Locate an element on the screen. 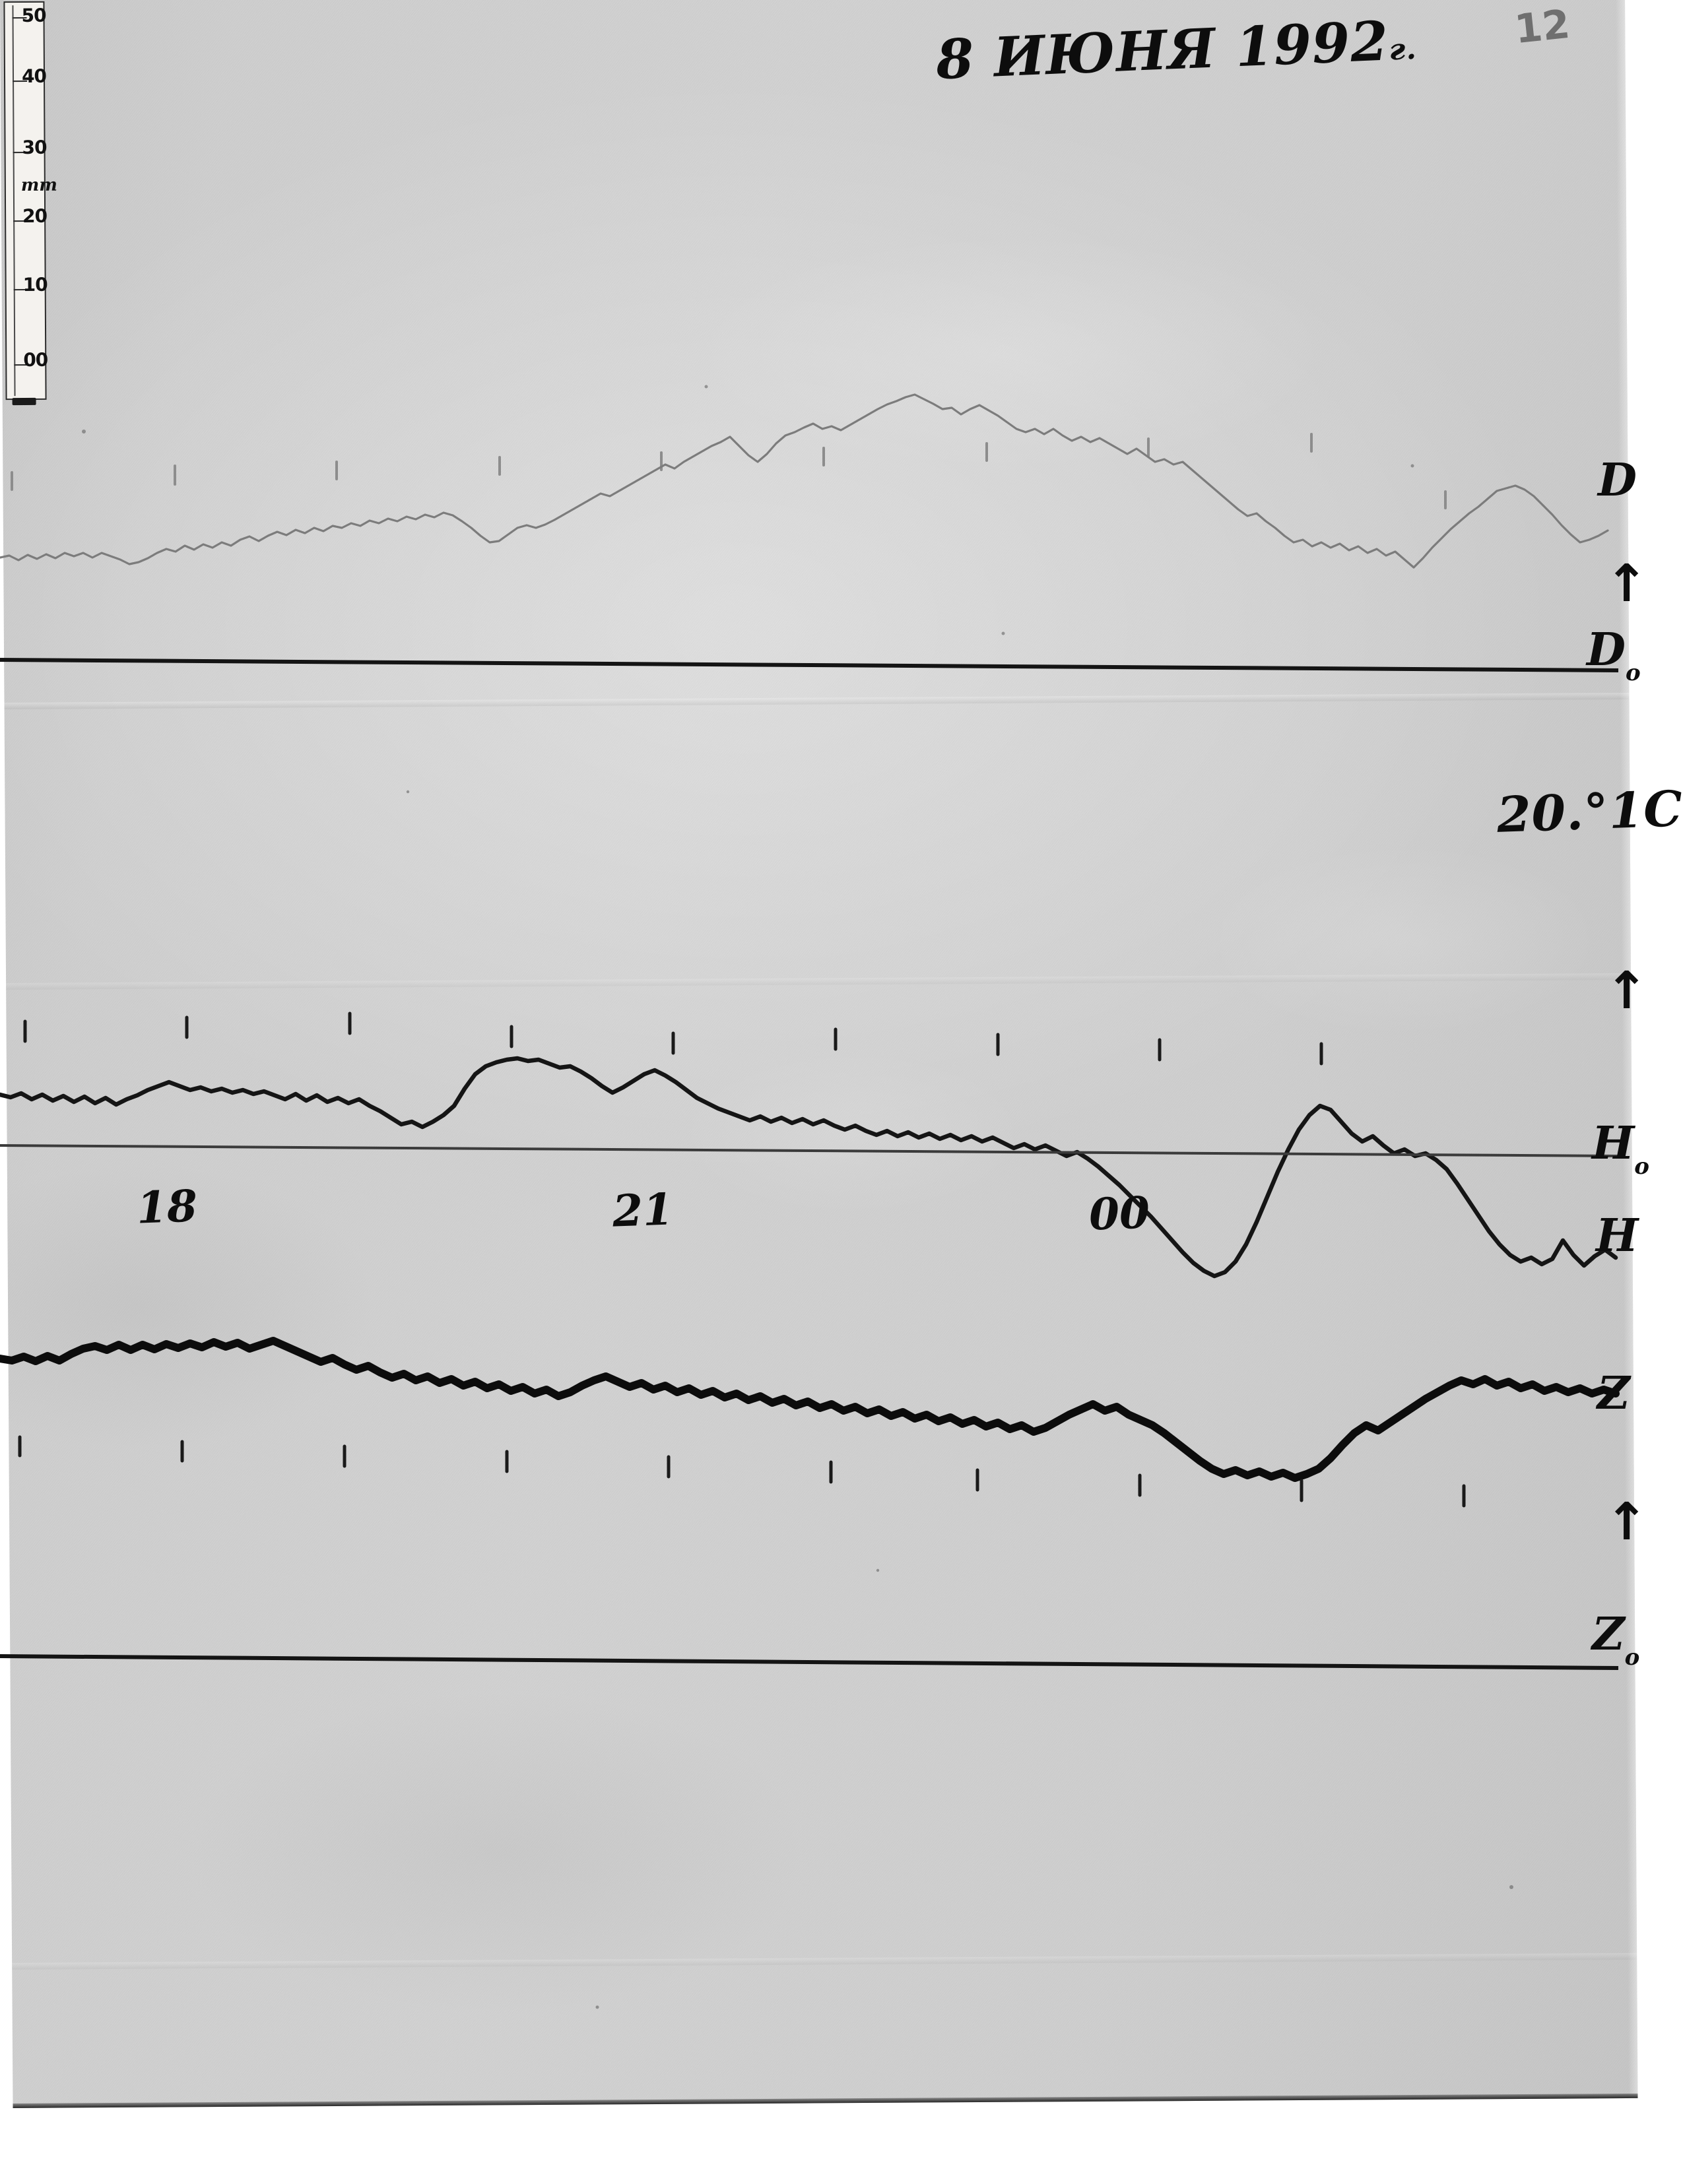 The height and width of the screenshot is (2184, 1683). time-tick-label-00: 00 is located at coordinates (1119, 1213).